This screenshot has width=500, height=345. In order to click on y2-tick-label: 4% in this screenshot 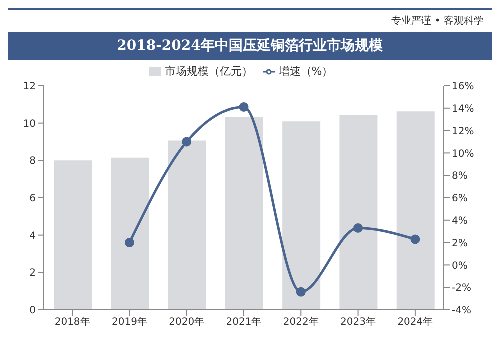, I will do `click(460, 221)`.